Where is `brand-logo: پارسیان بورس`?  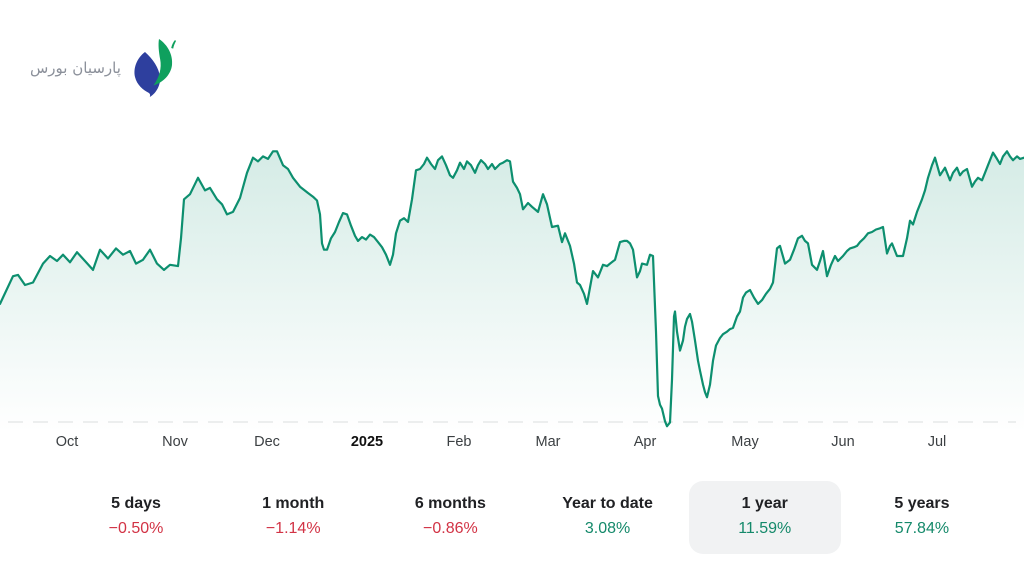
brand-logo: پارسیان بورس is located at coordinates (103, 68).